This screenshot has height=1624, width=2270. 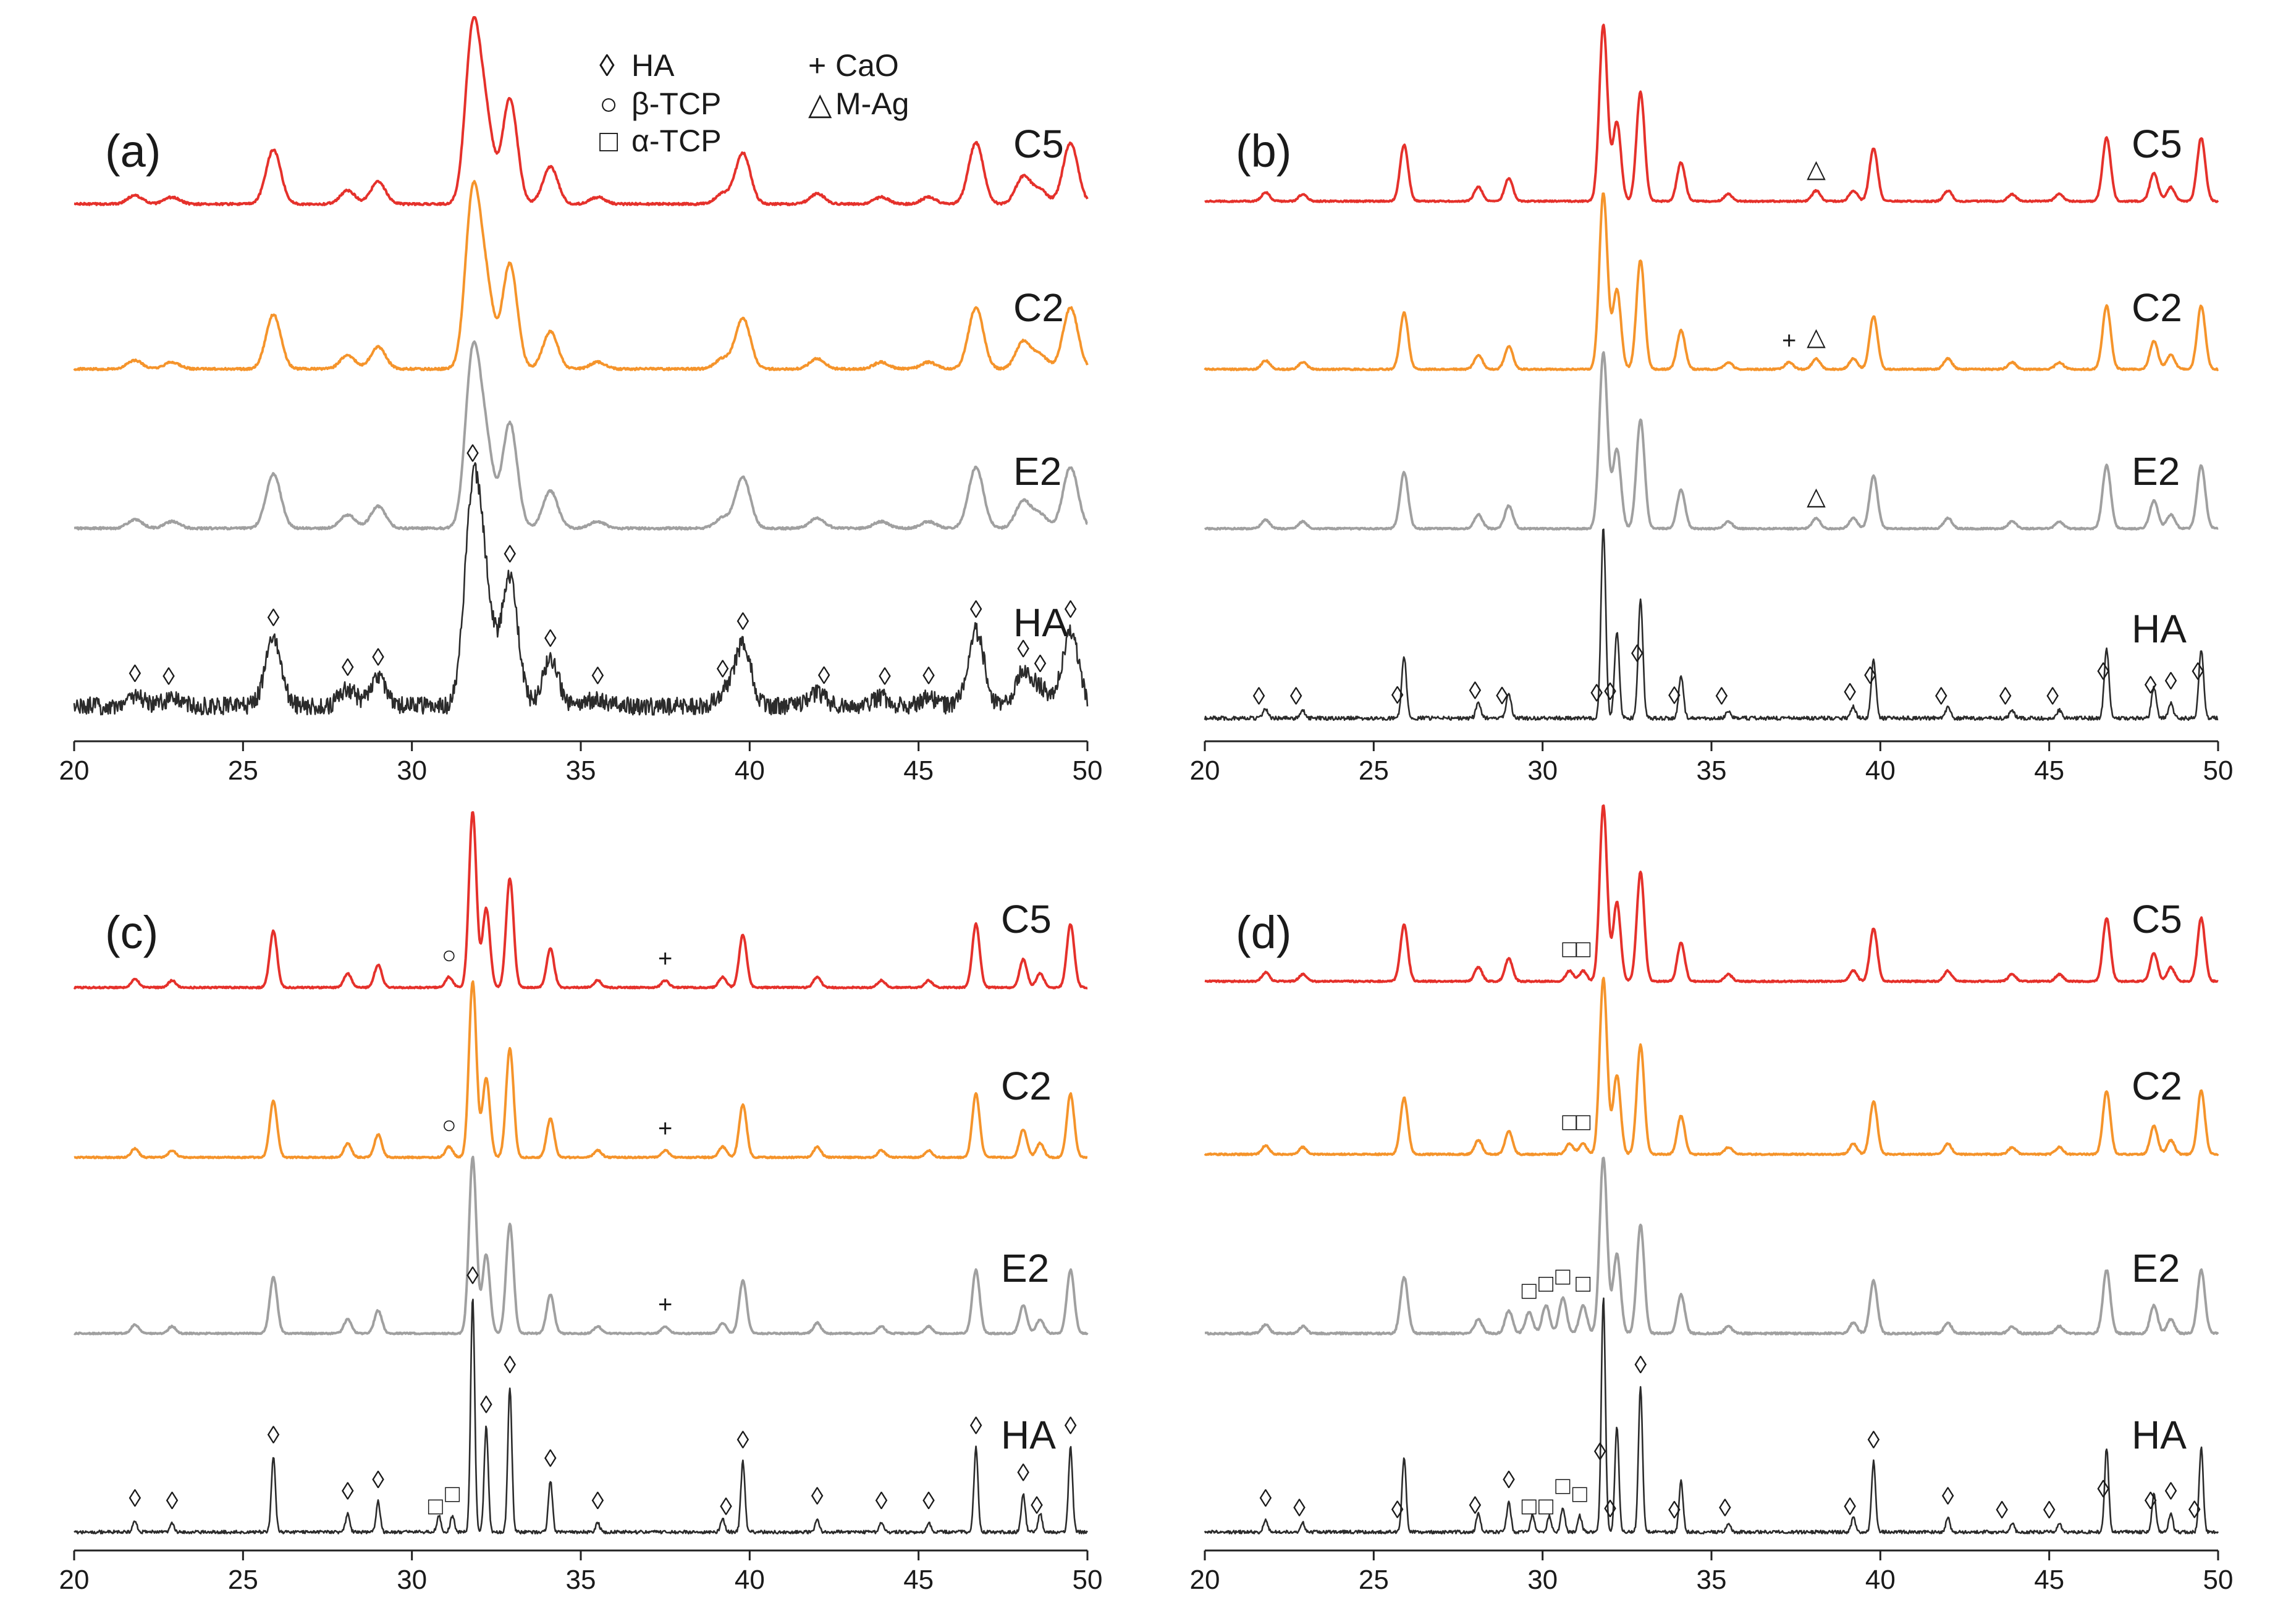 What do you see at coordinates (858, 103) in the screenshot?
I see `legend-entry-m-ag: △ M-Ag` at bounding box center [858, 103].